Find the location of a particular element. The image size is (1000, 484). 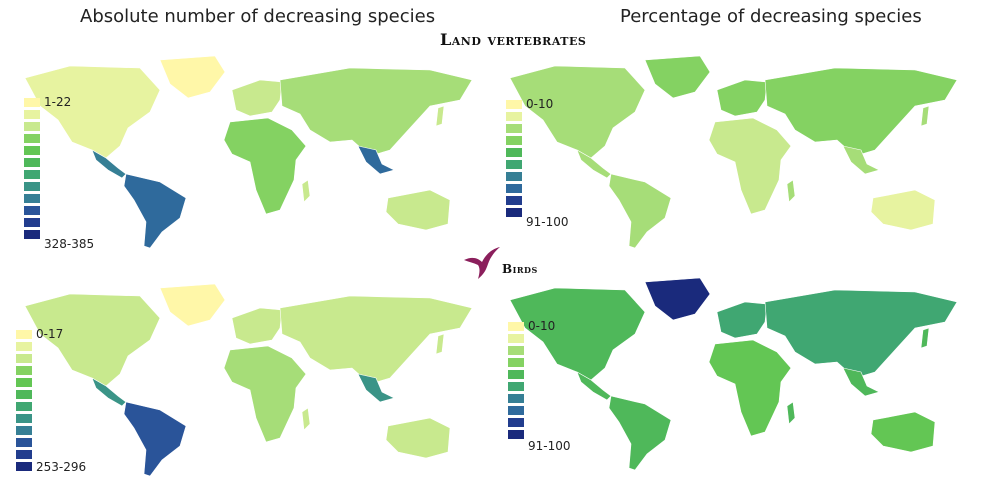

legend-min-label: 0-17 is located at coordinates (50, 334).